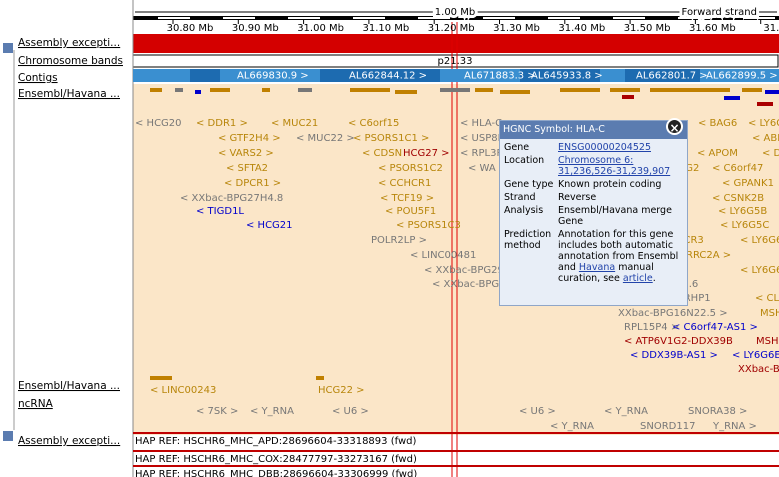  What do you see at coordinates (500, 76) in the screenshot?
I see `contig-label: AL671883.3 >` at bounding box center [500, 76].